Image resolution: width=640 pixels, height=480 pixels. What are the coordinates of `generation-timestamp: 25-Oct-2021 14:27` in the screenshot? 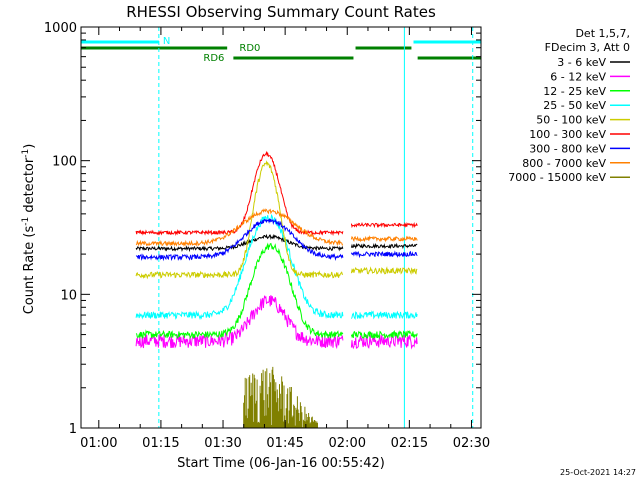 It's located at (598, 472).